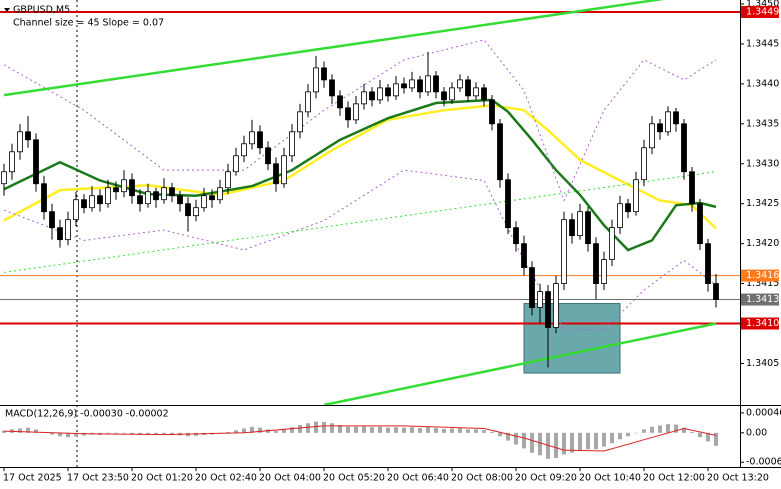 This screenshot has width=781, height=489. Describe the element at coordinates (87, 414) in the screenshot. I see `macd-label: MACD(12,26,9) -0.00030 -0.00002` at that location.